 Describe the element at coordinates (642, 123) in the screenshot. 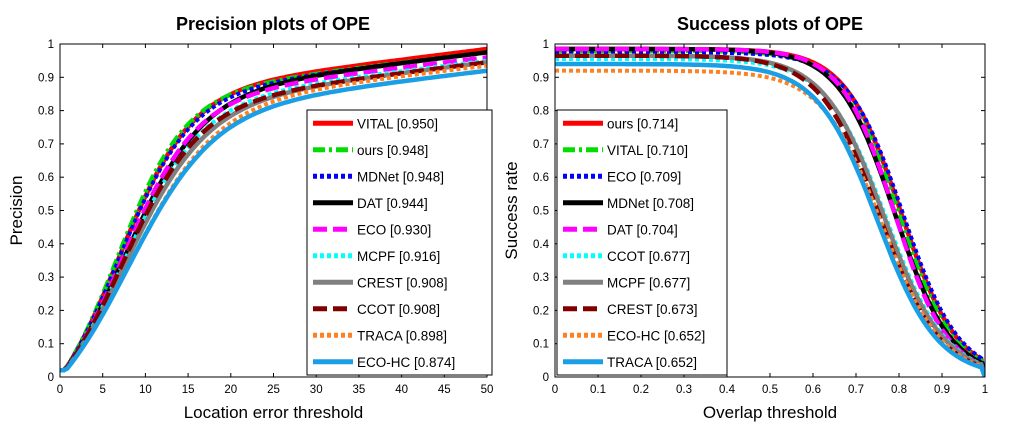

I see `legend-label: ours [0.714]` at that location.